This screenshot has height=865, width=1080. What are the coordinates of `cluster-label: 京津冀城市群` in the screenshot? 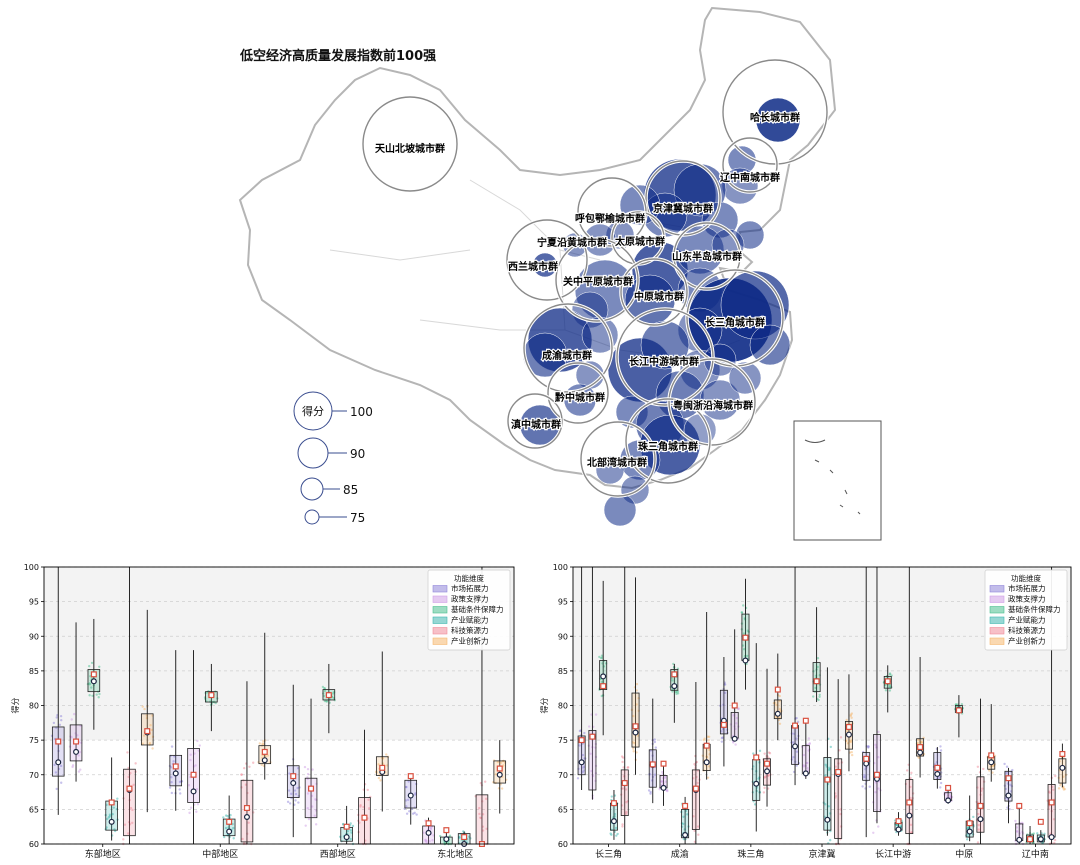 It's located at (683, 208).